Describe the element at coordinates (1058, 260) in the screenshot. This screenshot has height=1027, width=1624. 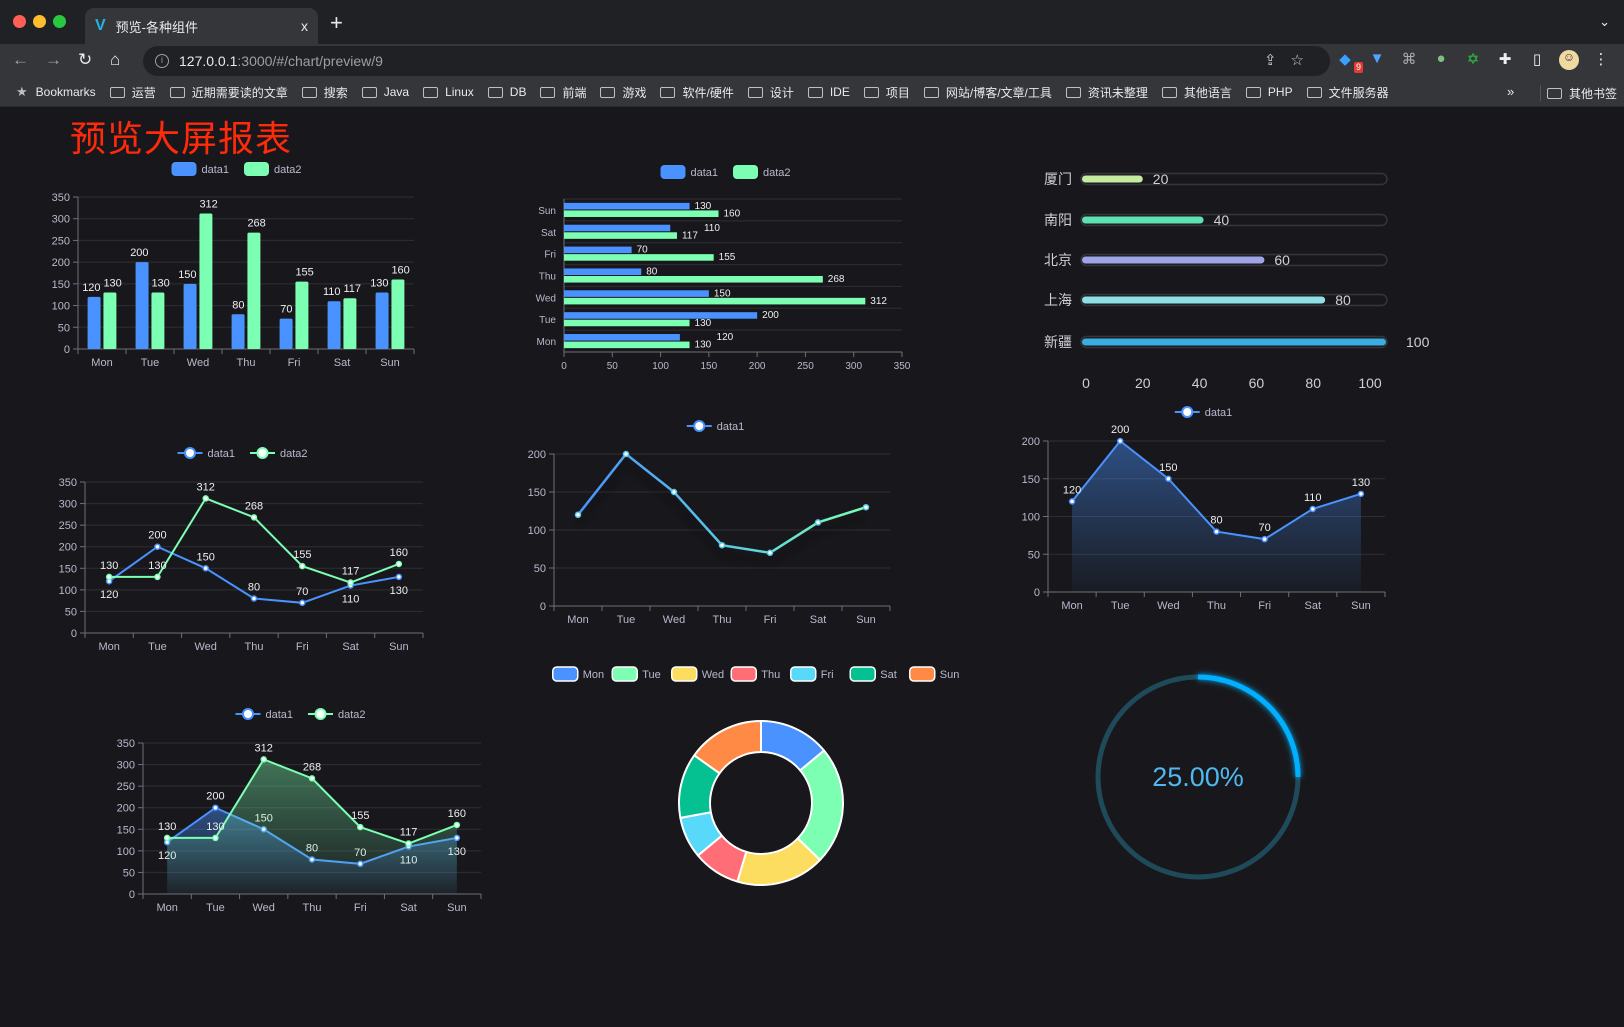
I see `progress-label: 北京` at that location.